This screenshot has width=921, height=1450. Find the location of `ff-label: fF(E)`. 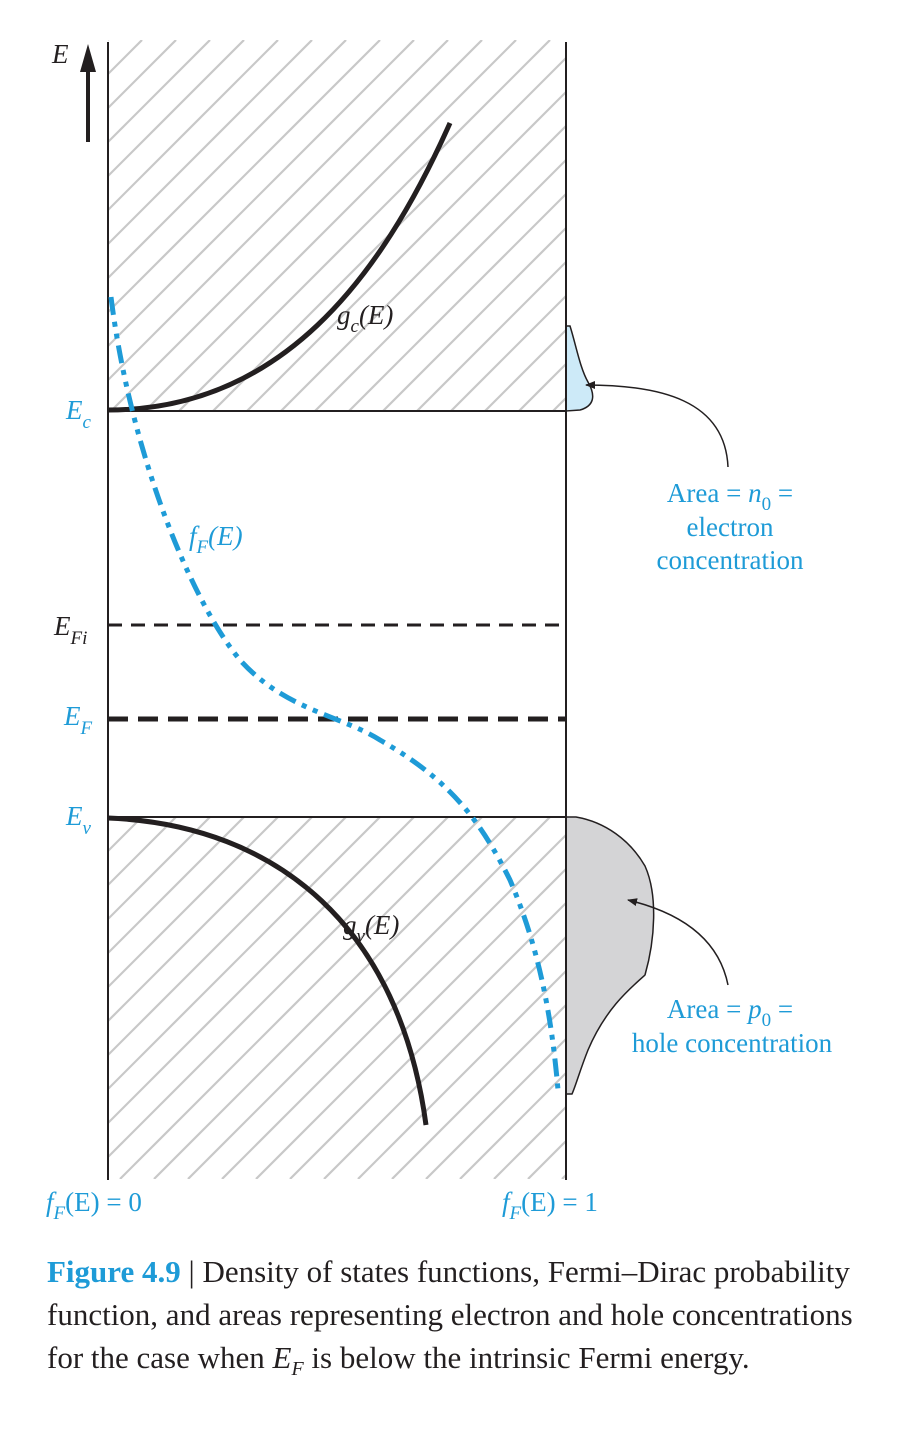

ff-label: fF(E) is located at coordinates (216, 539).